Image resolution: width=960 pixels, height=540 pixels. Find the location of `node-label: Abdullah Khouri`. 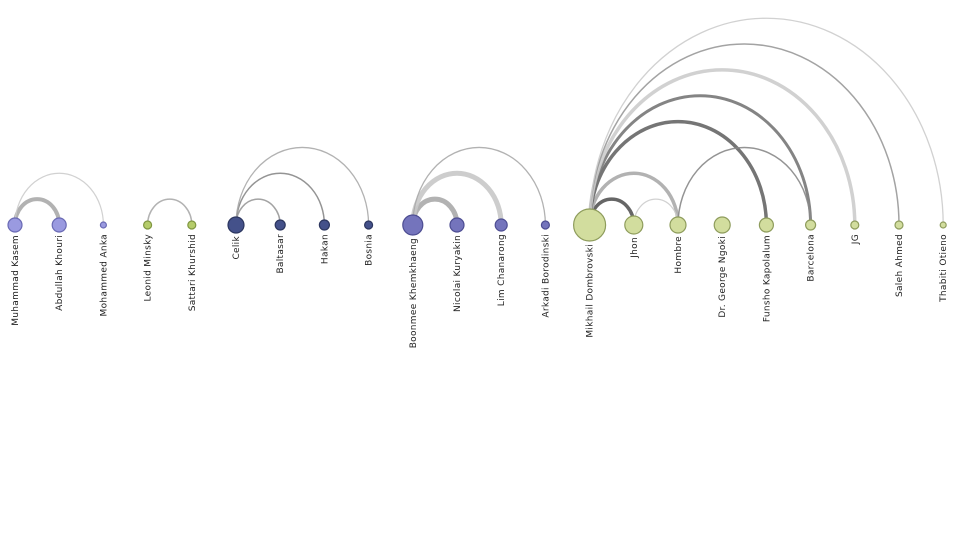

node-label: Abdullah Khouri is located at coordinates (60, 273).